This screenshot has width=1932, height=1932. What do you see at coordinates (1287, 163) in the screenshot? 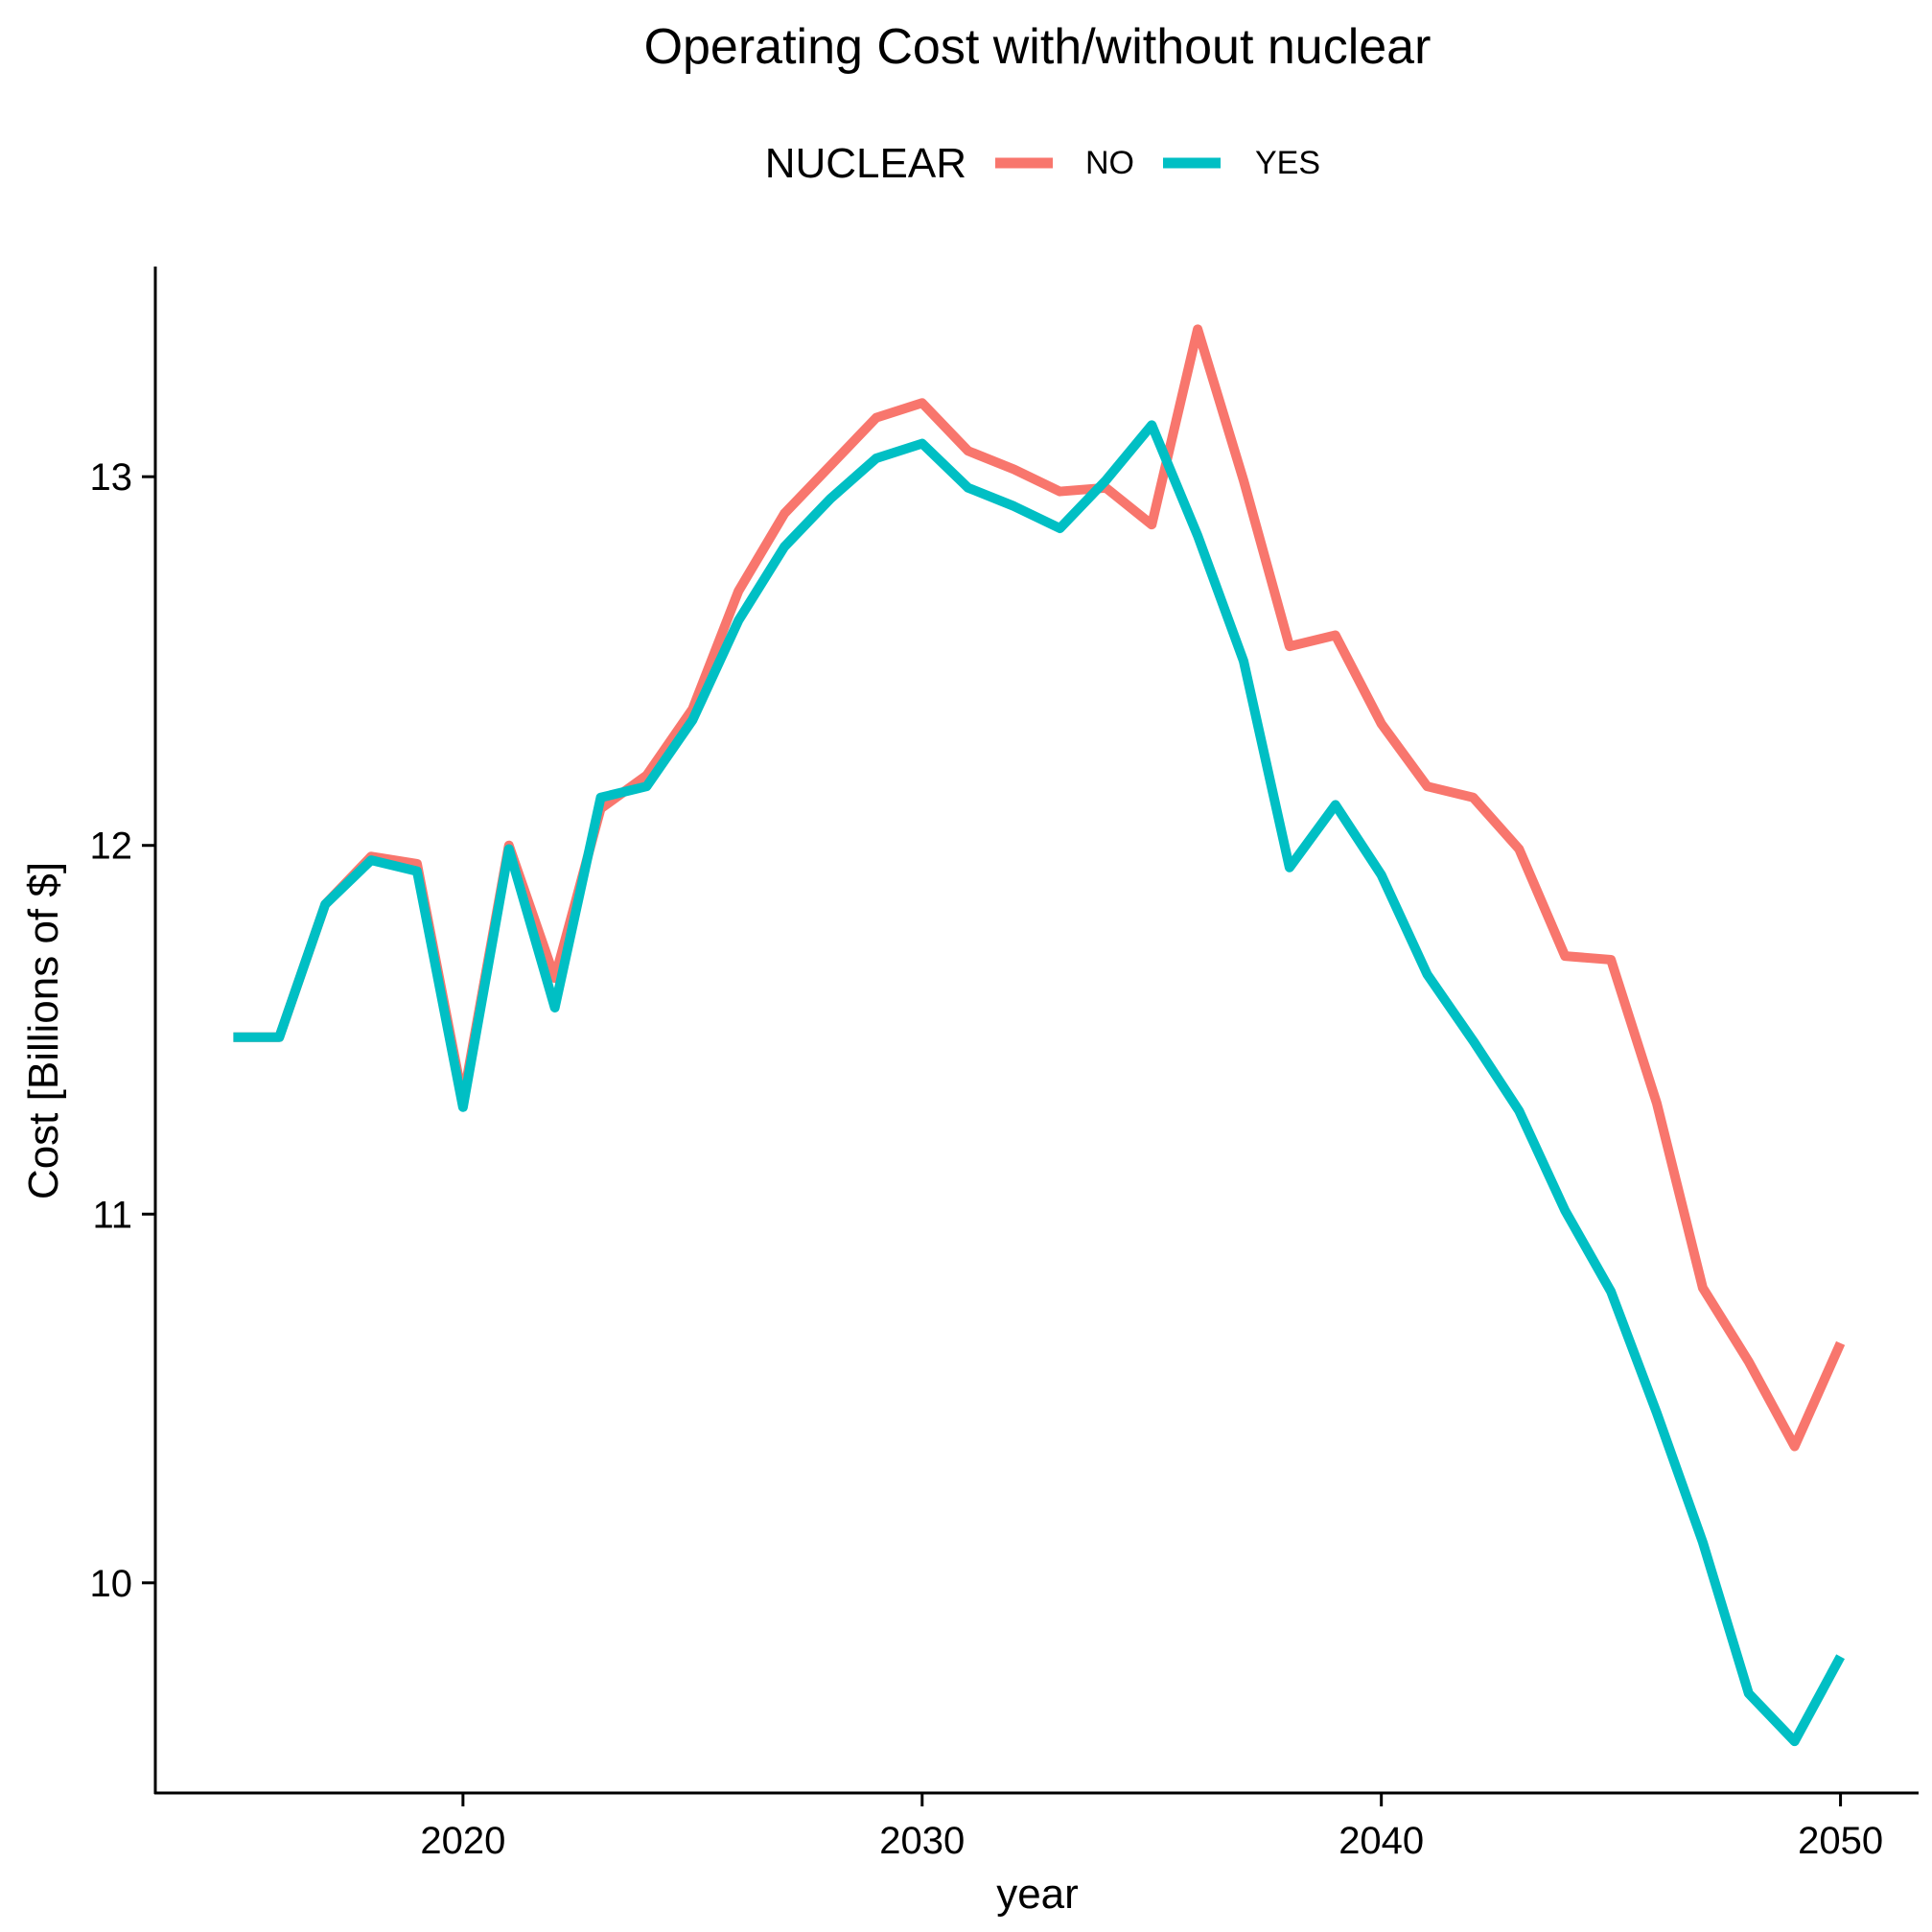
I see `legend-label-yes: YES` at bounding box center [1287, 163].